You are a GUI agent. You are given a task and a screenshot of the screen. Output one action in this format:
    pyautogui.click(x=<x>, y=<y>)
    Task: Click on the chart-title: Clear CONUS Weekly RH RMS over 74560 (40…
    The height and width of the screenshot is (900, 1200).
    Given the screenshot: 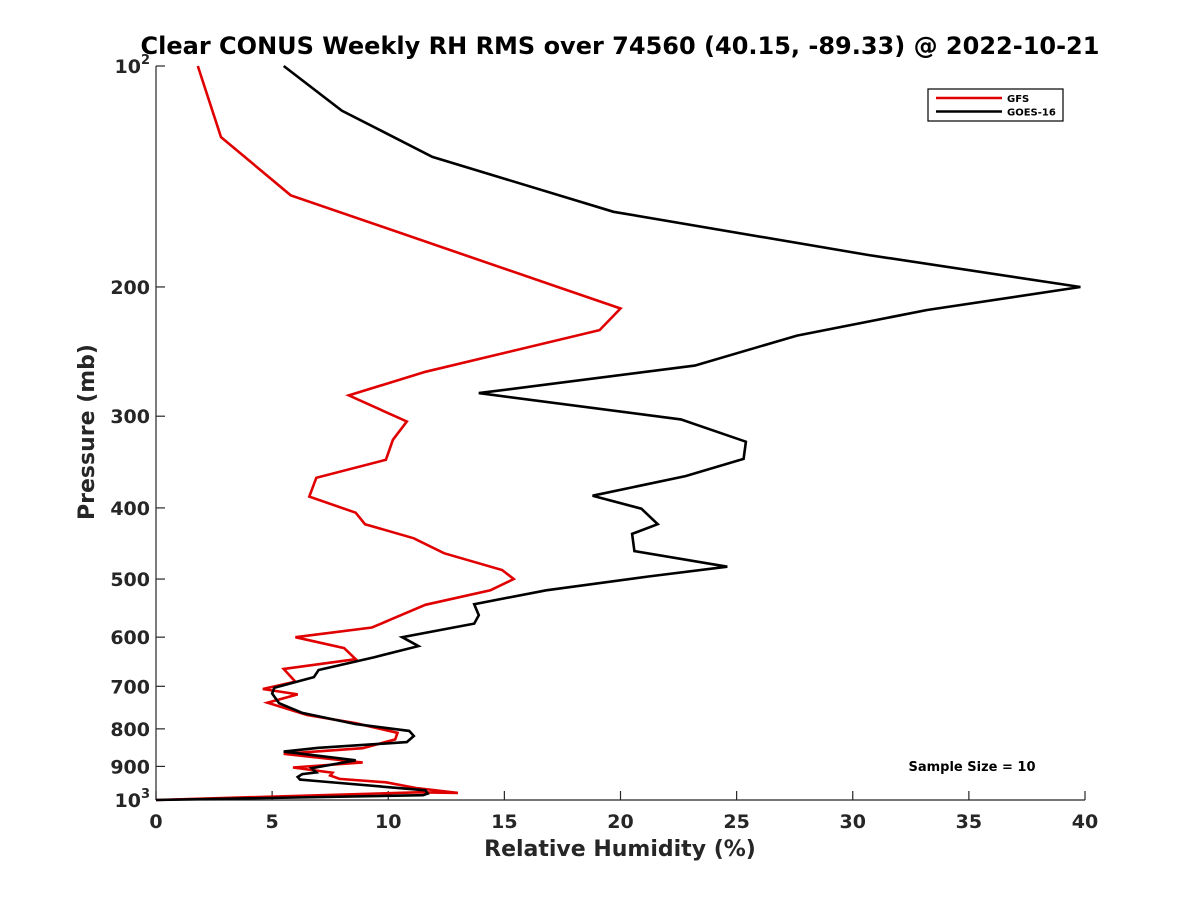 What is the action you would take?
    pyautogui.click(x=620, y=46)
    